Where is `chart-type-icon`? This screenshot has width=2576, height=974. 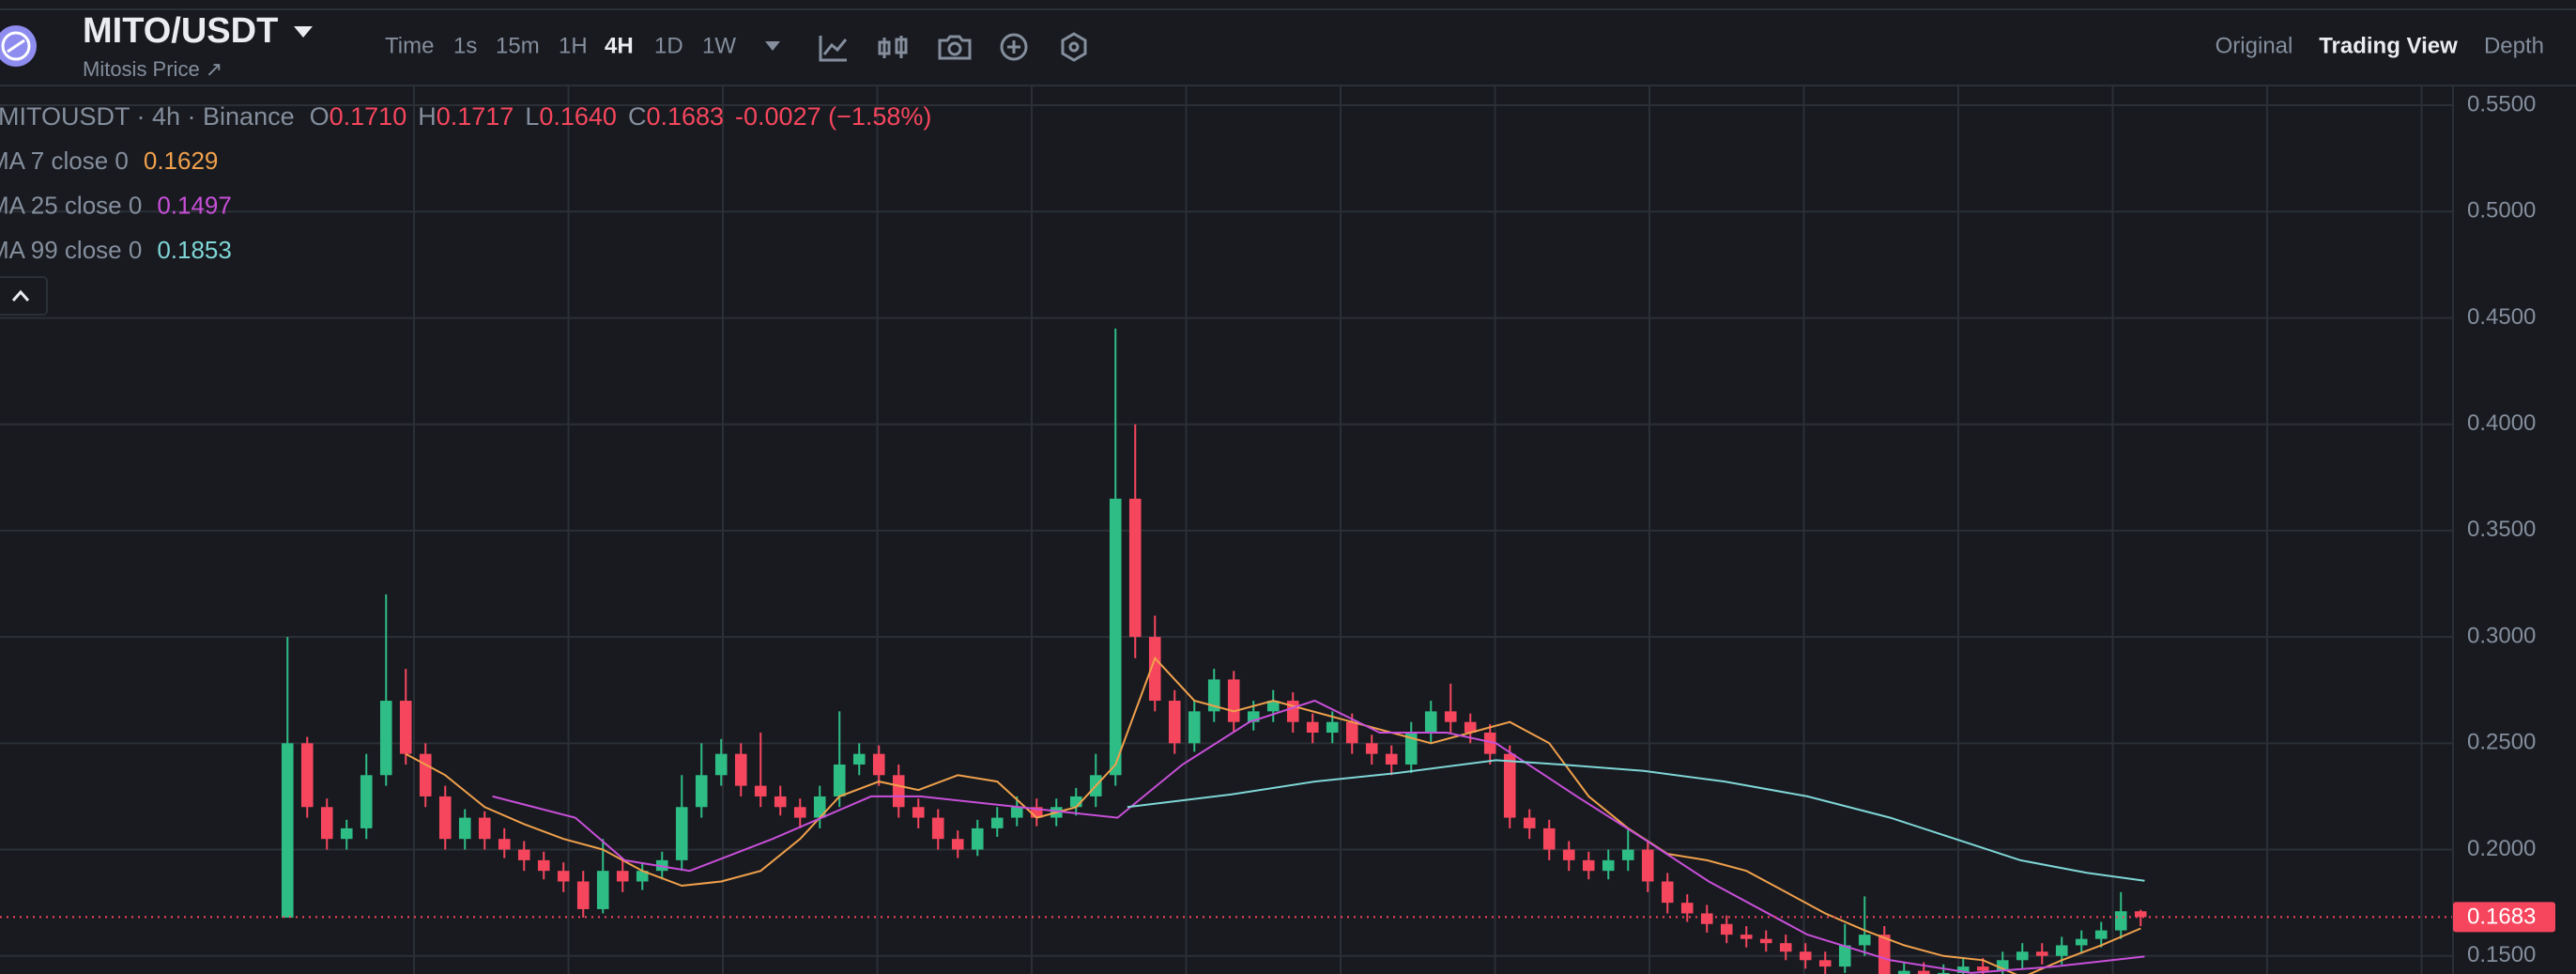
chart-type-icon is located at coordinates (893, 47).